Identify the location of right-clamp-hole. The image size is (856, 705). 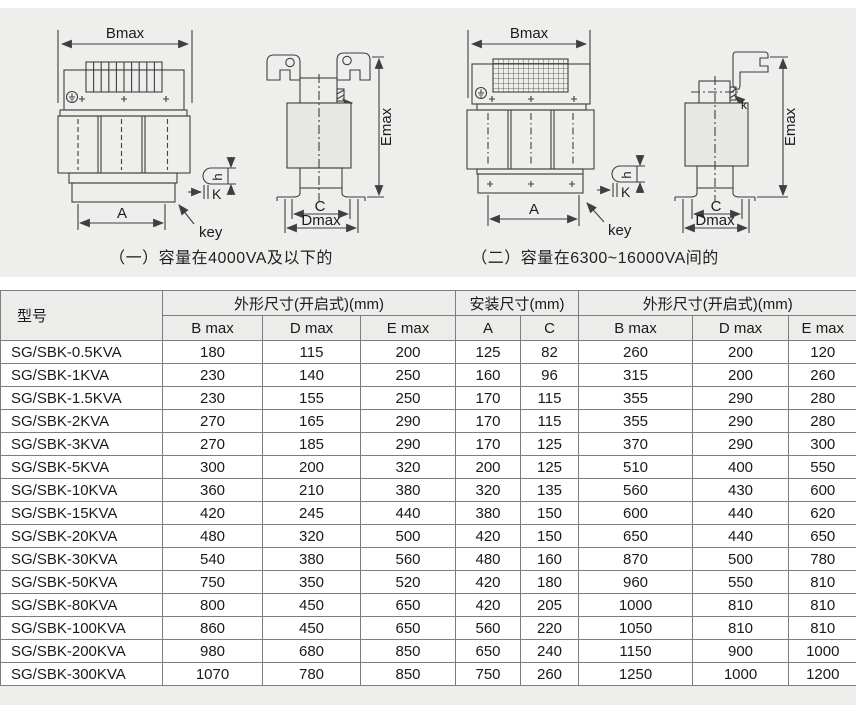
(347, 60).